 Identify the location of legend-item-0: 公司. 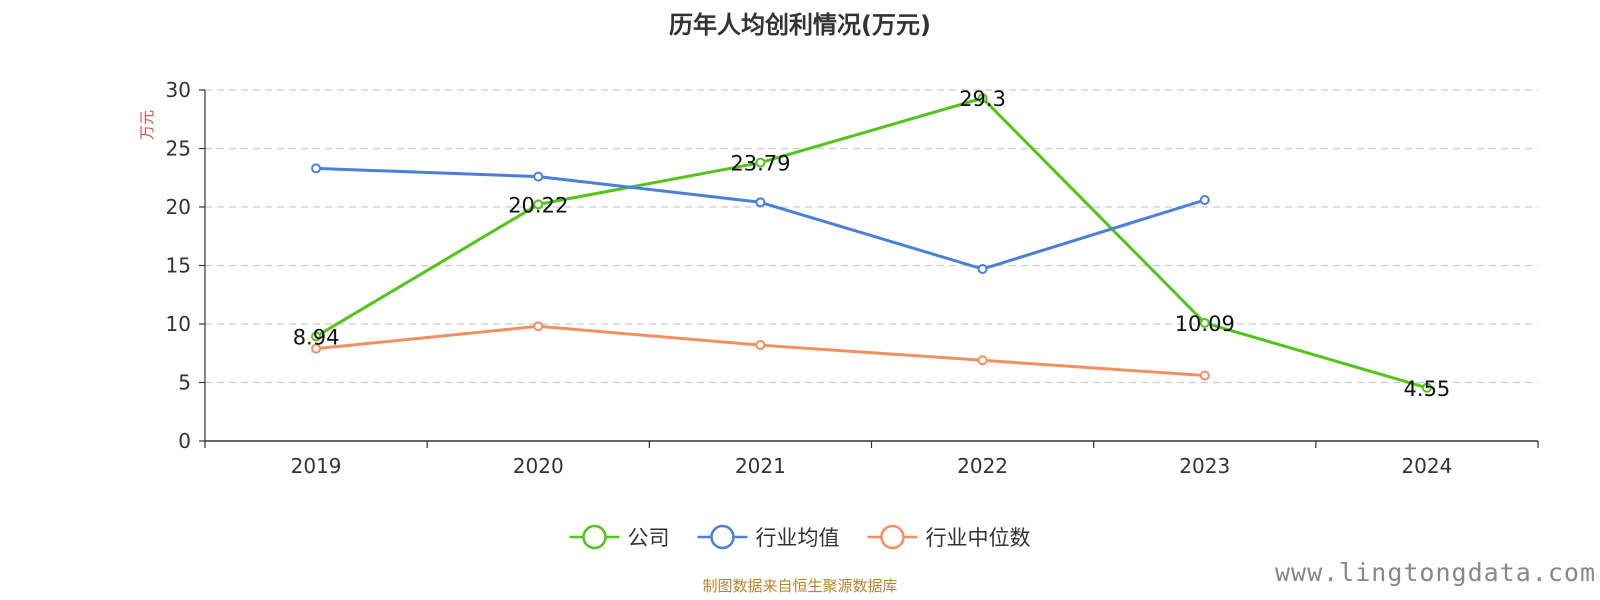
(619, 537).